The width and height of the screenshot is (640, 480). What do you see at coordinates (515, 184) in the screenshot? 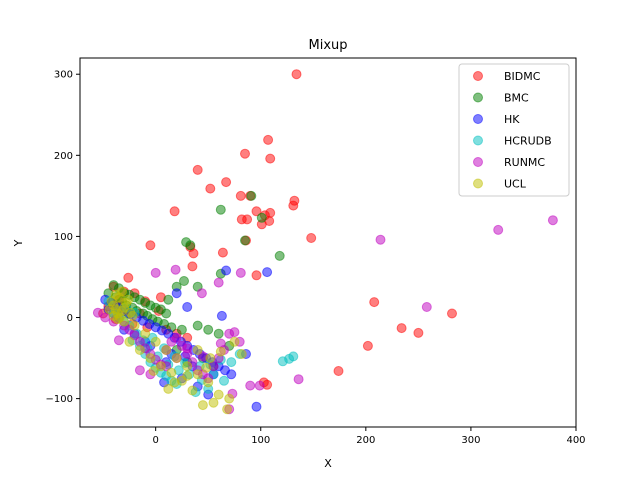
I see `legend-label: UCL` at bounding box center [515, 184].